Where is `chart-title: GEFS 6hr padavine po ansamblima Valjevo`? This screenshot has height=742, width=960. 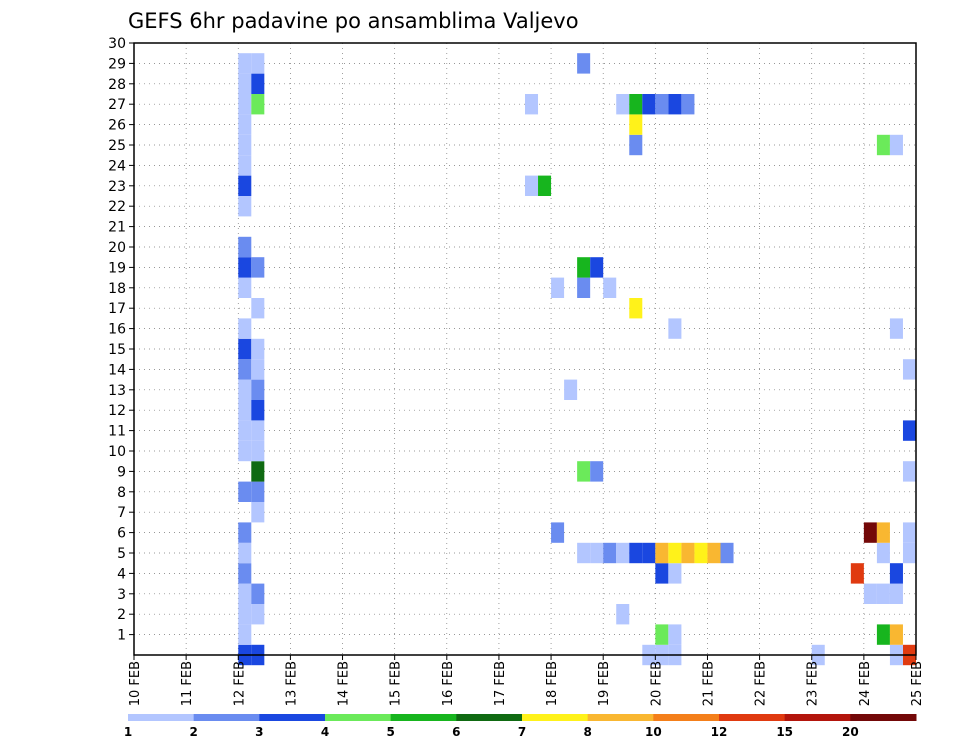
chart-title: GEFS 6hr padavine po ansamblima Valjevo is located at coordinates (353, 21).